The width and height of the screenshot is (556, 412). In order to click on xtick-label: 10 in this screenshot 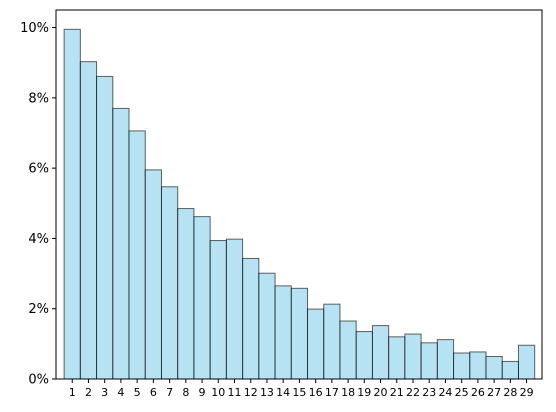, I will do `click(218, 392)`.